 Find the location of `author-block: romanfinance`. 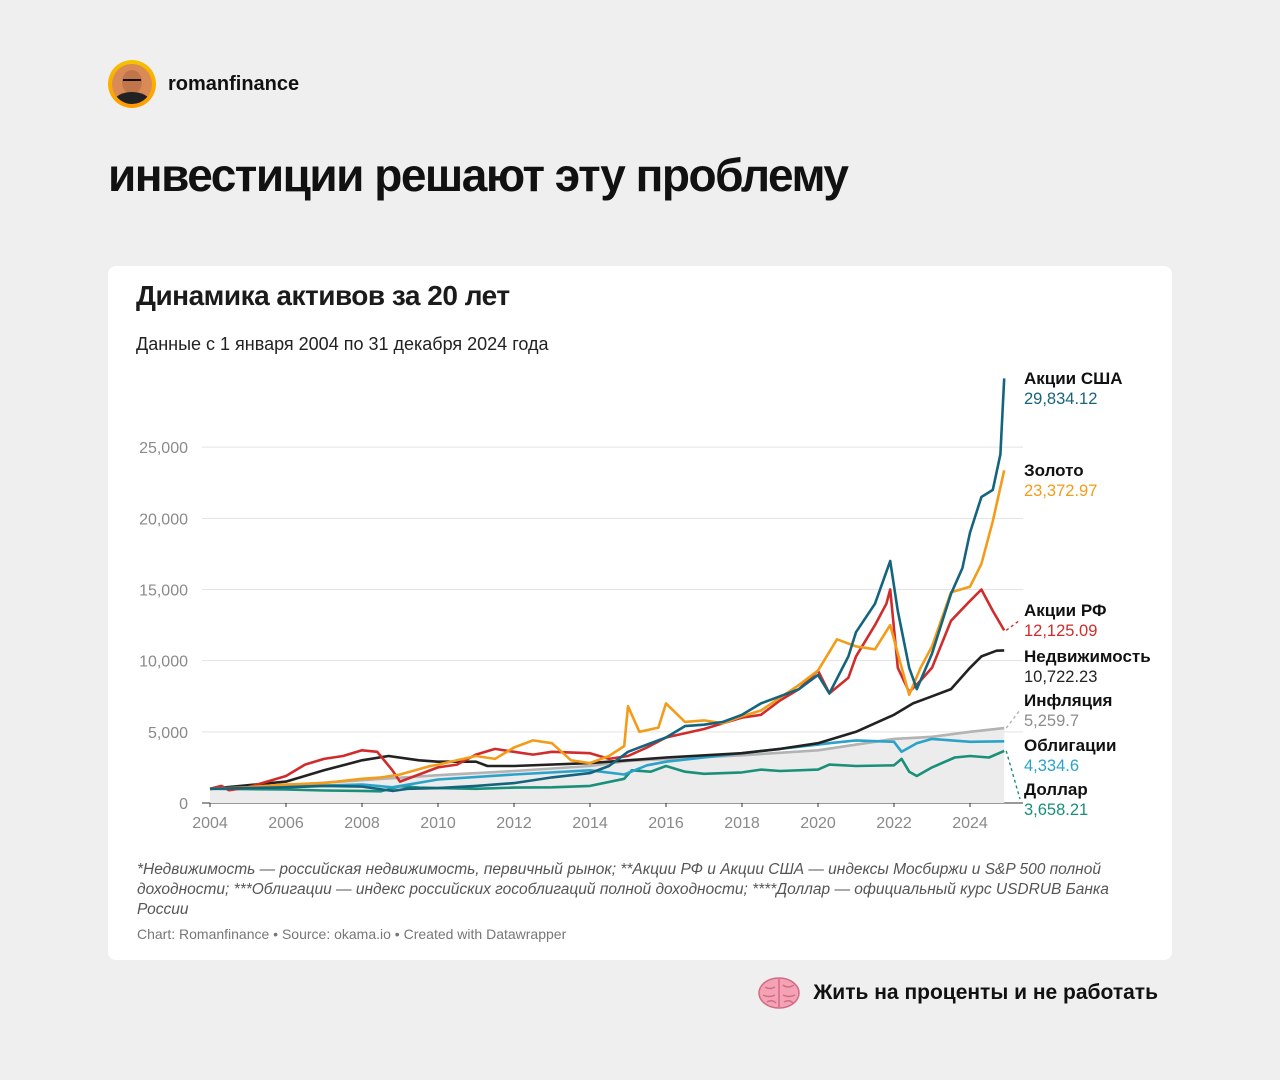

author-block: romanfinance is located at coordinates (203, 84).